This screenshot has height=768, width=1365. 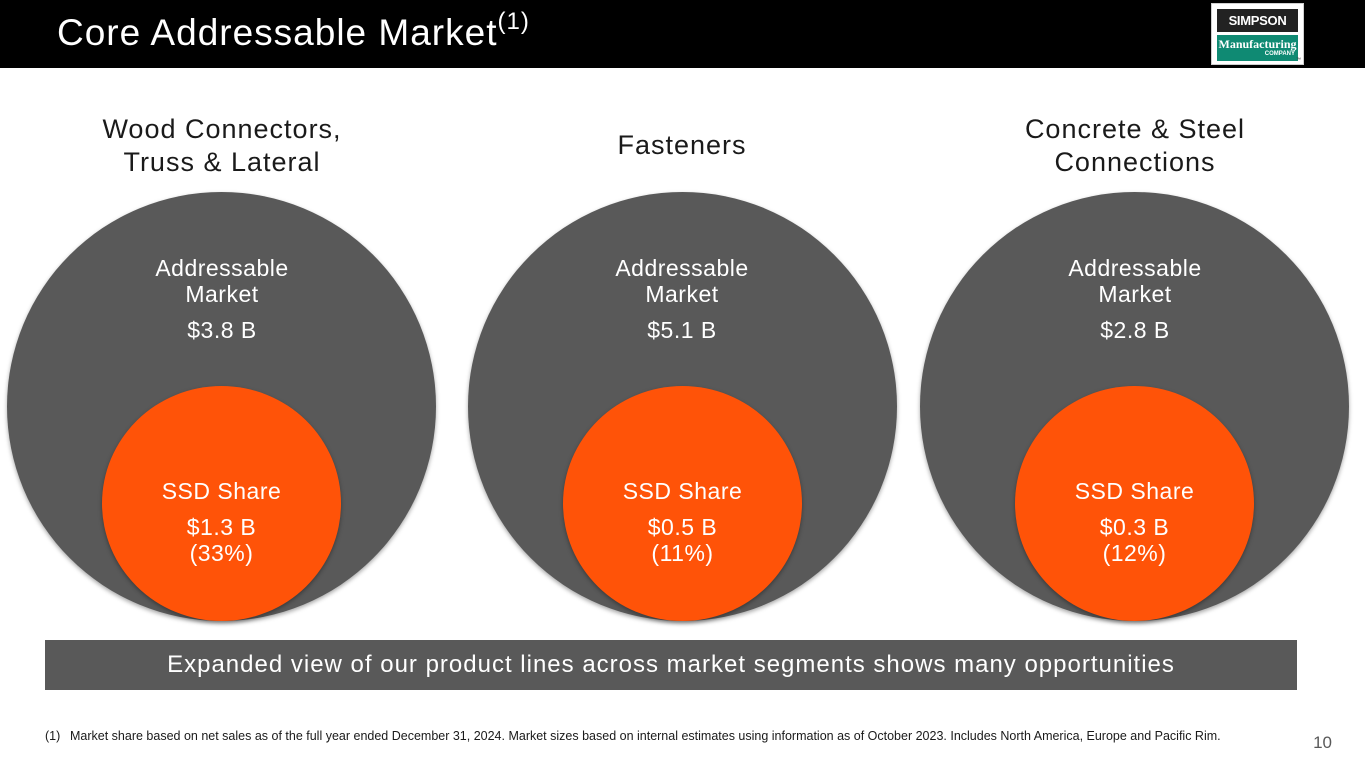 What do you see at coordinates (222, 330) in the screenshot?
I see `market-value: $3.8 B` at bounding box center [222, 330].